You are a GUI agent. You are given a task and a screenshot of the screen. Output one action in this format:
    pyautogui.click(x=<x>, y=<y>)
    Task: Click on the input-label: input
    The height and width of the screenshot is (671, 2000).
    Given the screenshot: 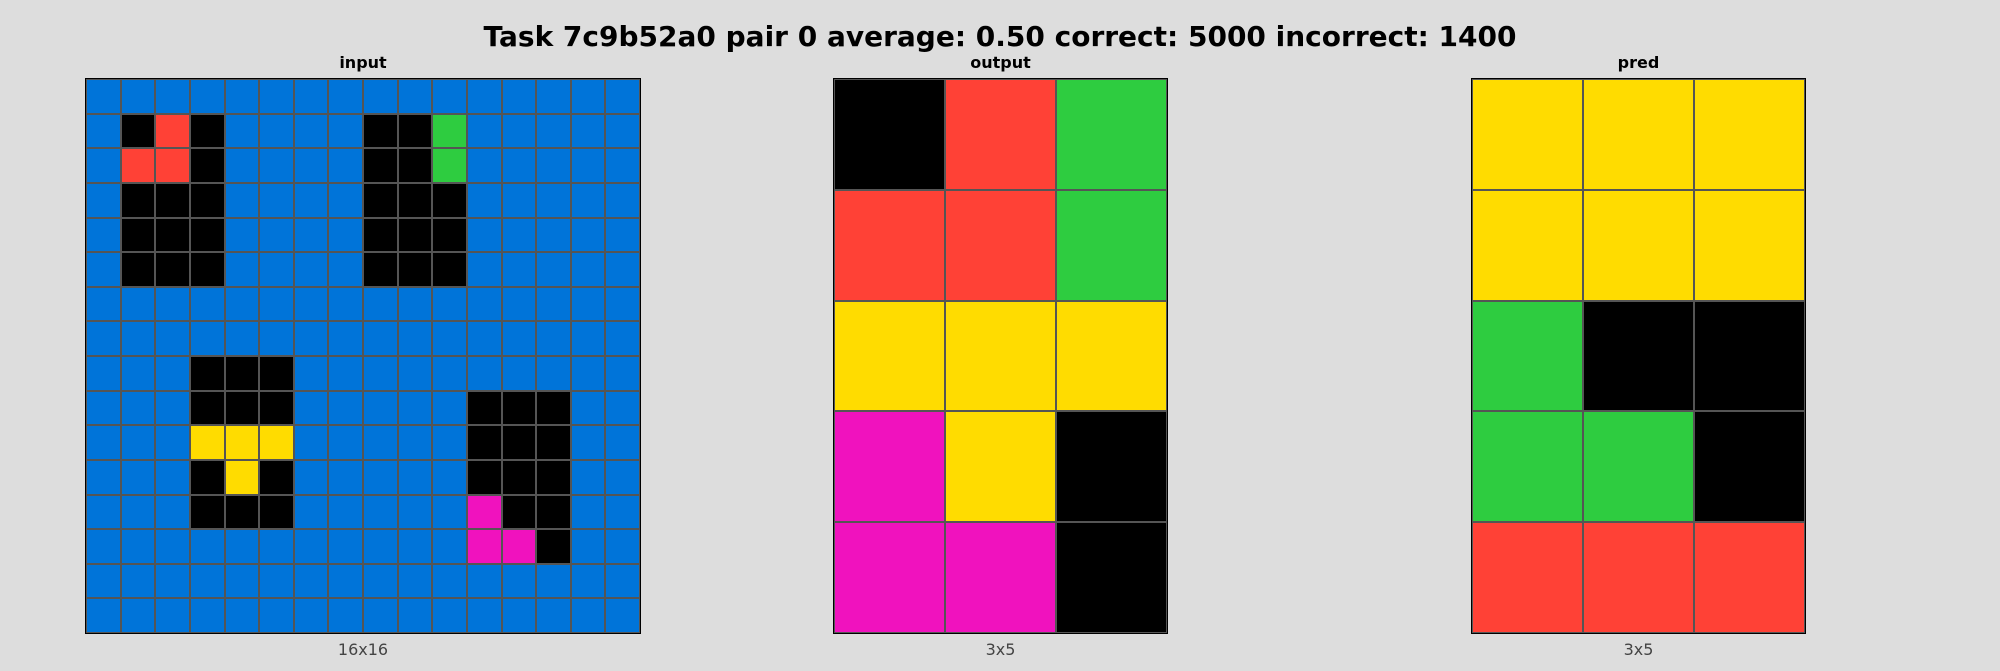 What is the action you would take?
    pyautogui.click(x=363, y=62)
    